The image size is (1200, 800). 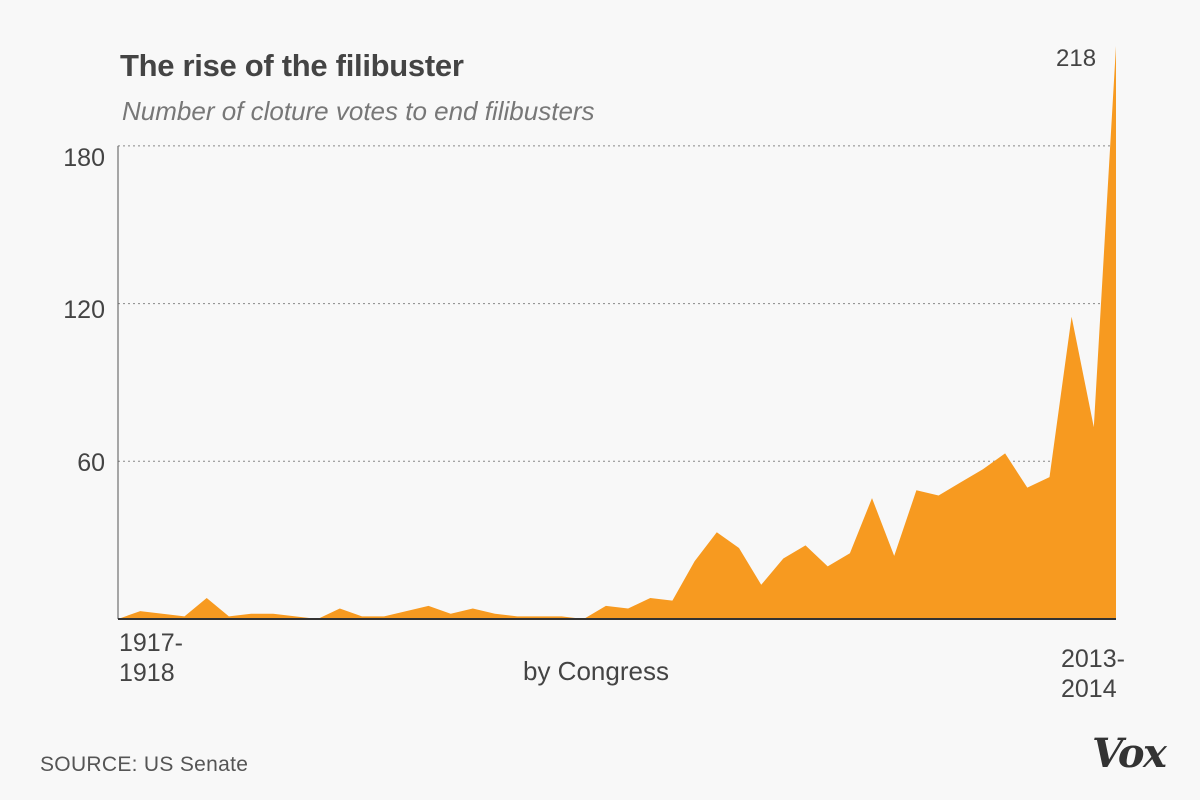 I want to click on y-tick-label: 120, so click(x=84, y=310).